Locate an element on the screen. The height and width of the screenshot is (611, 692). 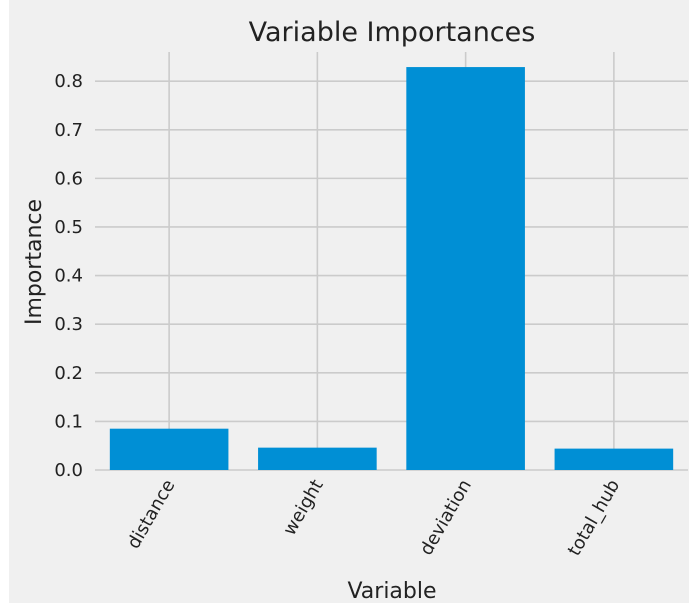
y-tick-label: 0.1 is located at coordinates (68, 421).